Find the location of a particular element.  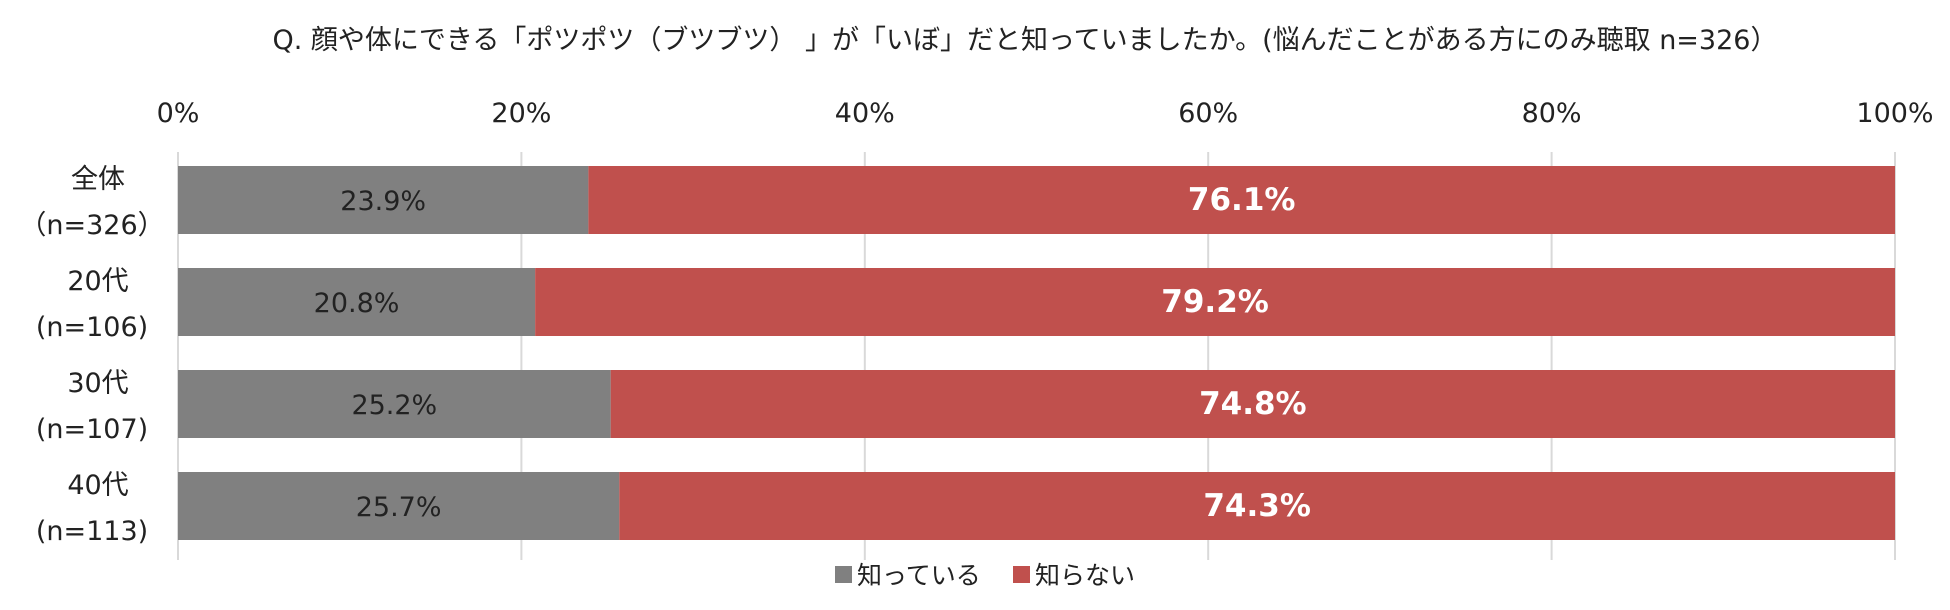

legend-label: 知らない is located at coordinates (1085, 575).